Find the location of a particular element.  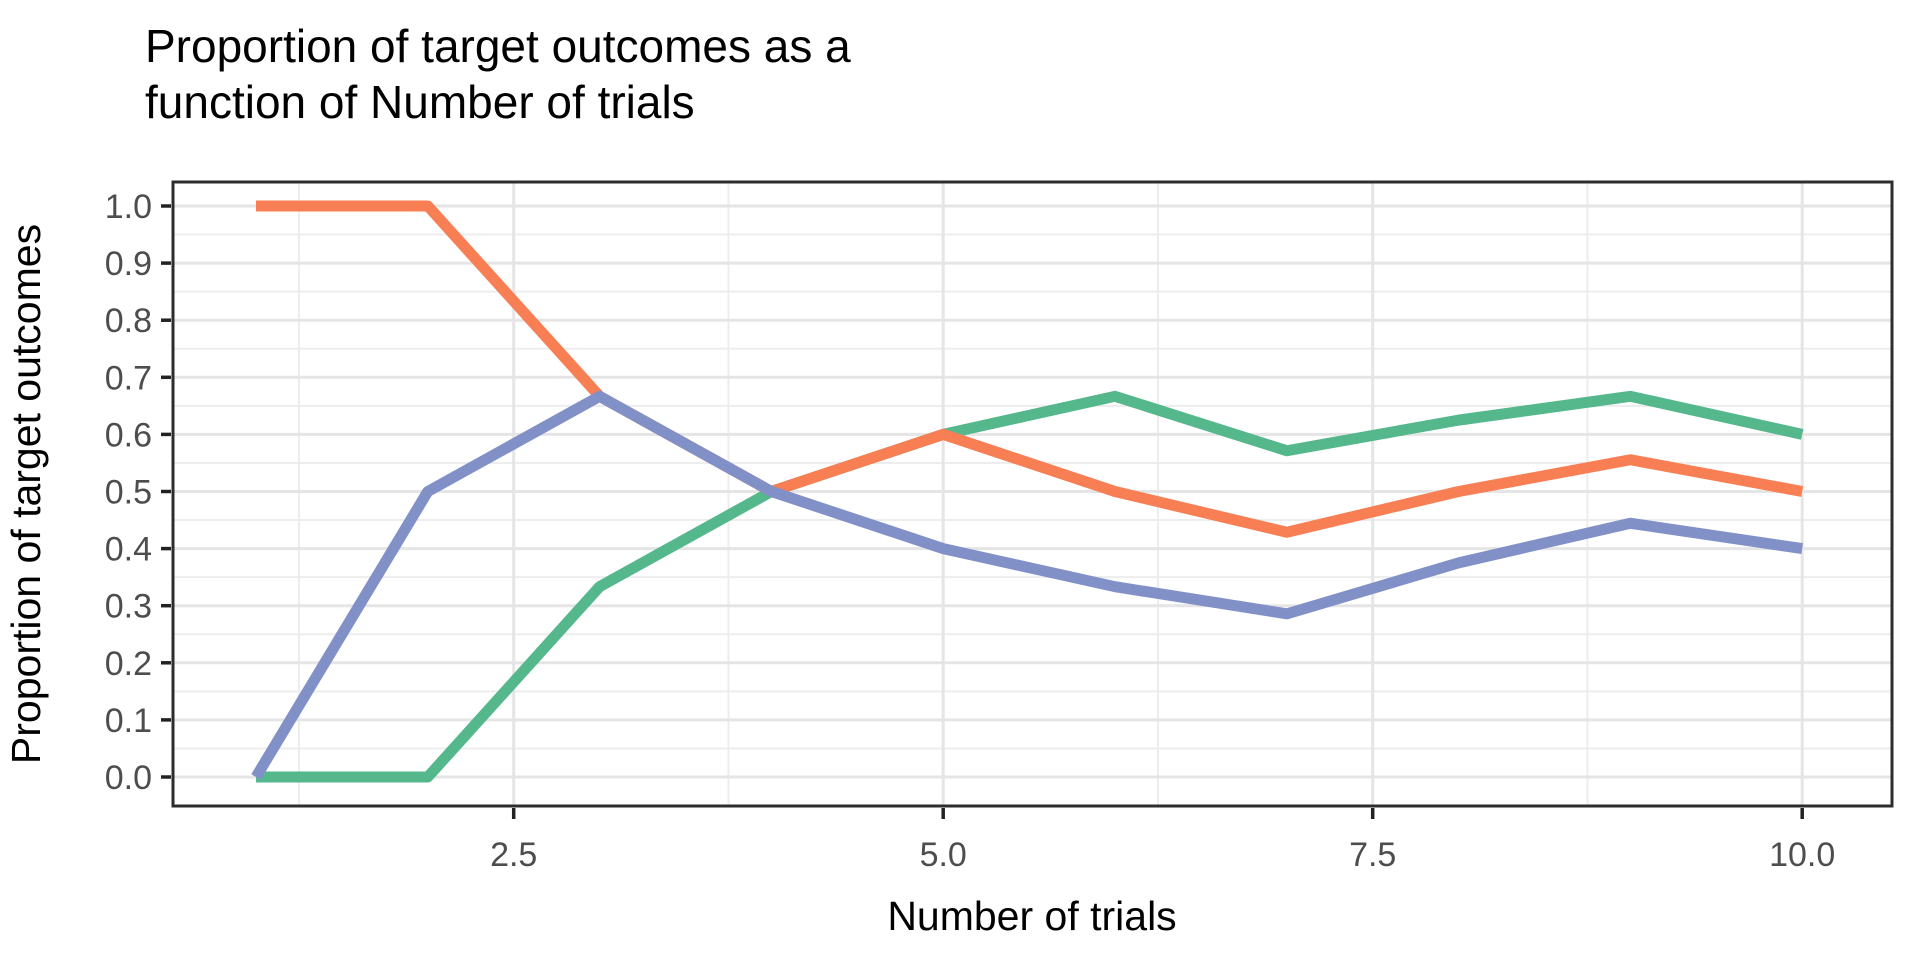

y-tick-label: 0.5 is located at coordinates (128, 493).